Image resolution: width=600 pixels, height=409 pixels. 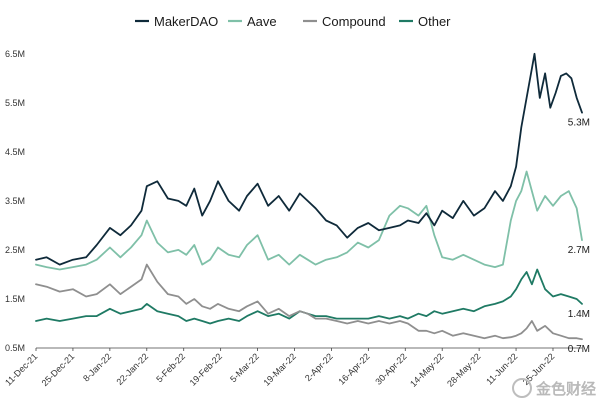 What do you see at coordinates (579, 123) in the screenshot?
I see `end-label-makerdao: 5.3M` at bounding box center [579, 123].